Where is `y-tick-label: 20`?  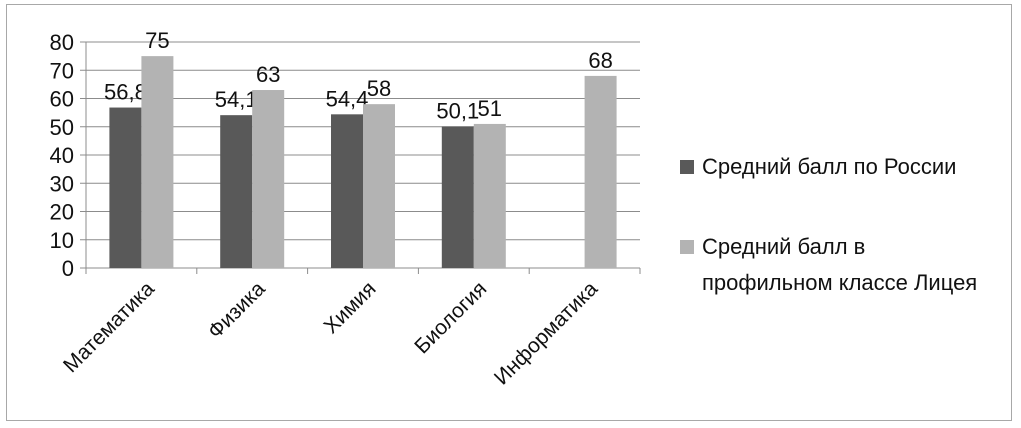
y-tick-label: 20 is located at coordinates (62, 212).